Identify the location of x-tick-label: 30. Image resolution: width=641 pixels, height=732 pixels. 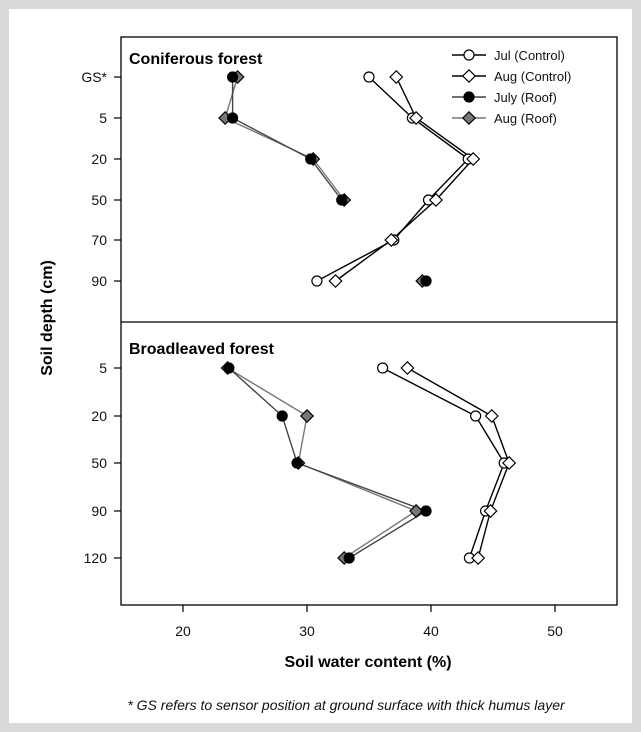
(307, 631).